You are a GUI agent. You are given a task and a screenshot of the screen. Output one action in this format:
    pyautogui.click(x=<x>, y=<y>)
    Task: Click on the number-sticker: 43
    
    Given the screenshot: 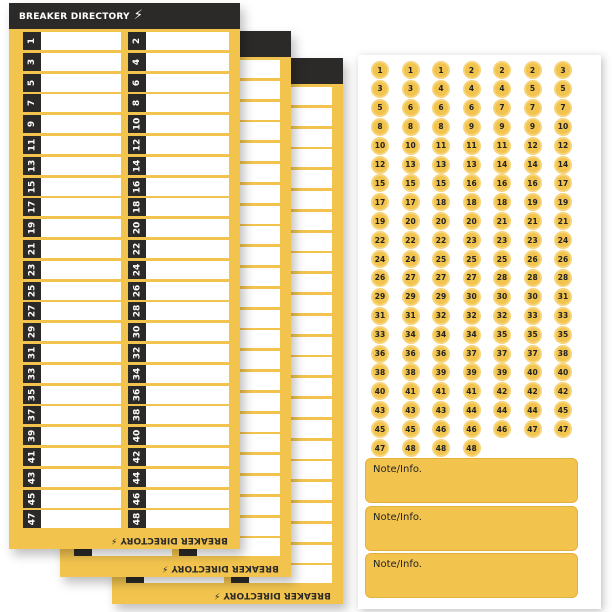 What is the action you would take?
    pyautogui.click(x=380, y=410)
    